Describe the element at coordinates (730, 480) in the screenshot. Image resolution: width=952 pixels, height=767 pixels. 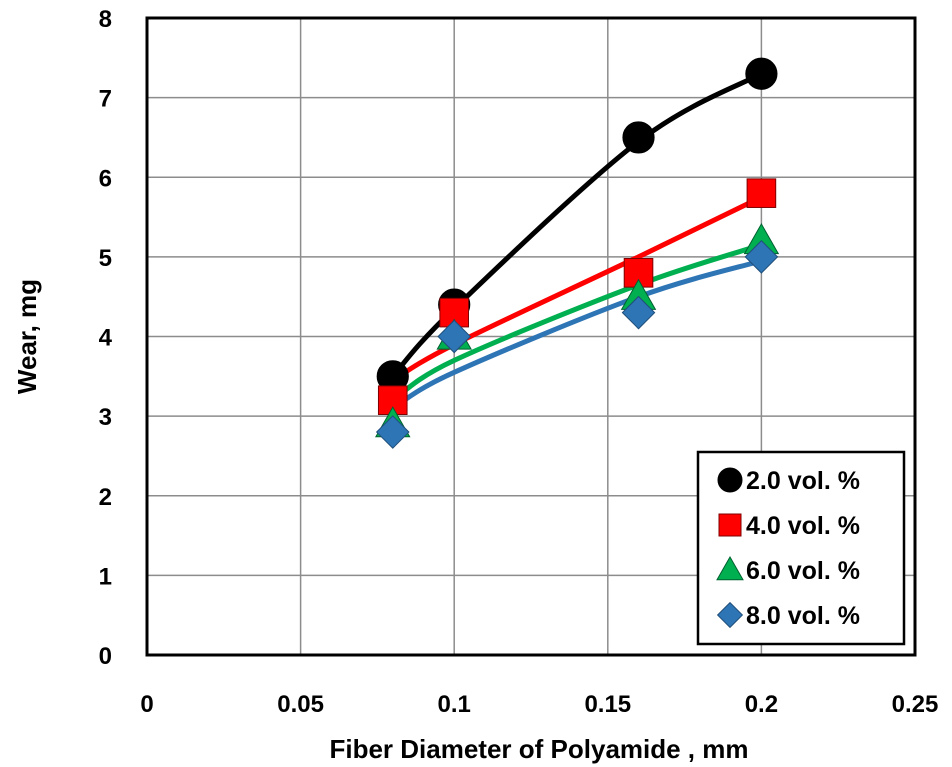
I see `legend-marker-circle` at that location.